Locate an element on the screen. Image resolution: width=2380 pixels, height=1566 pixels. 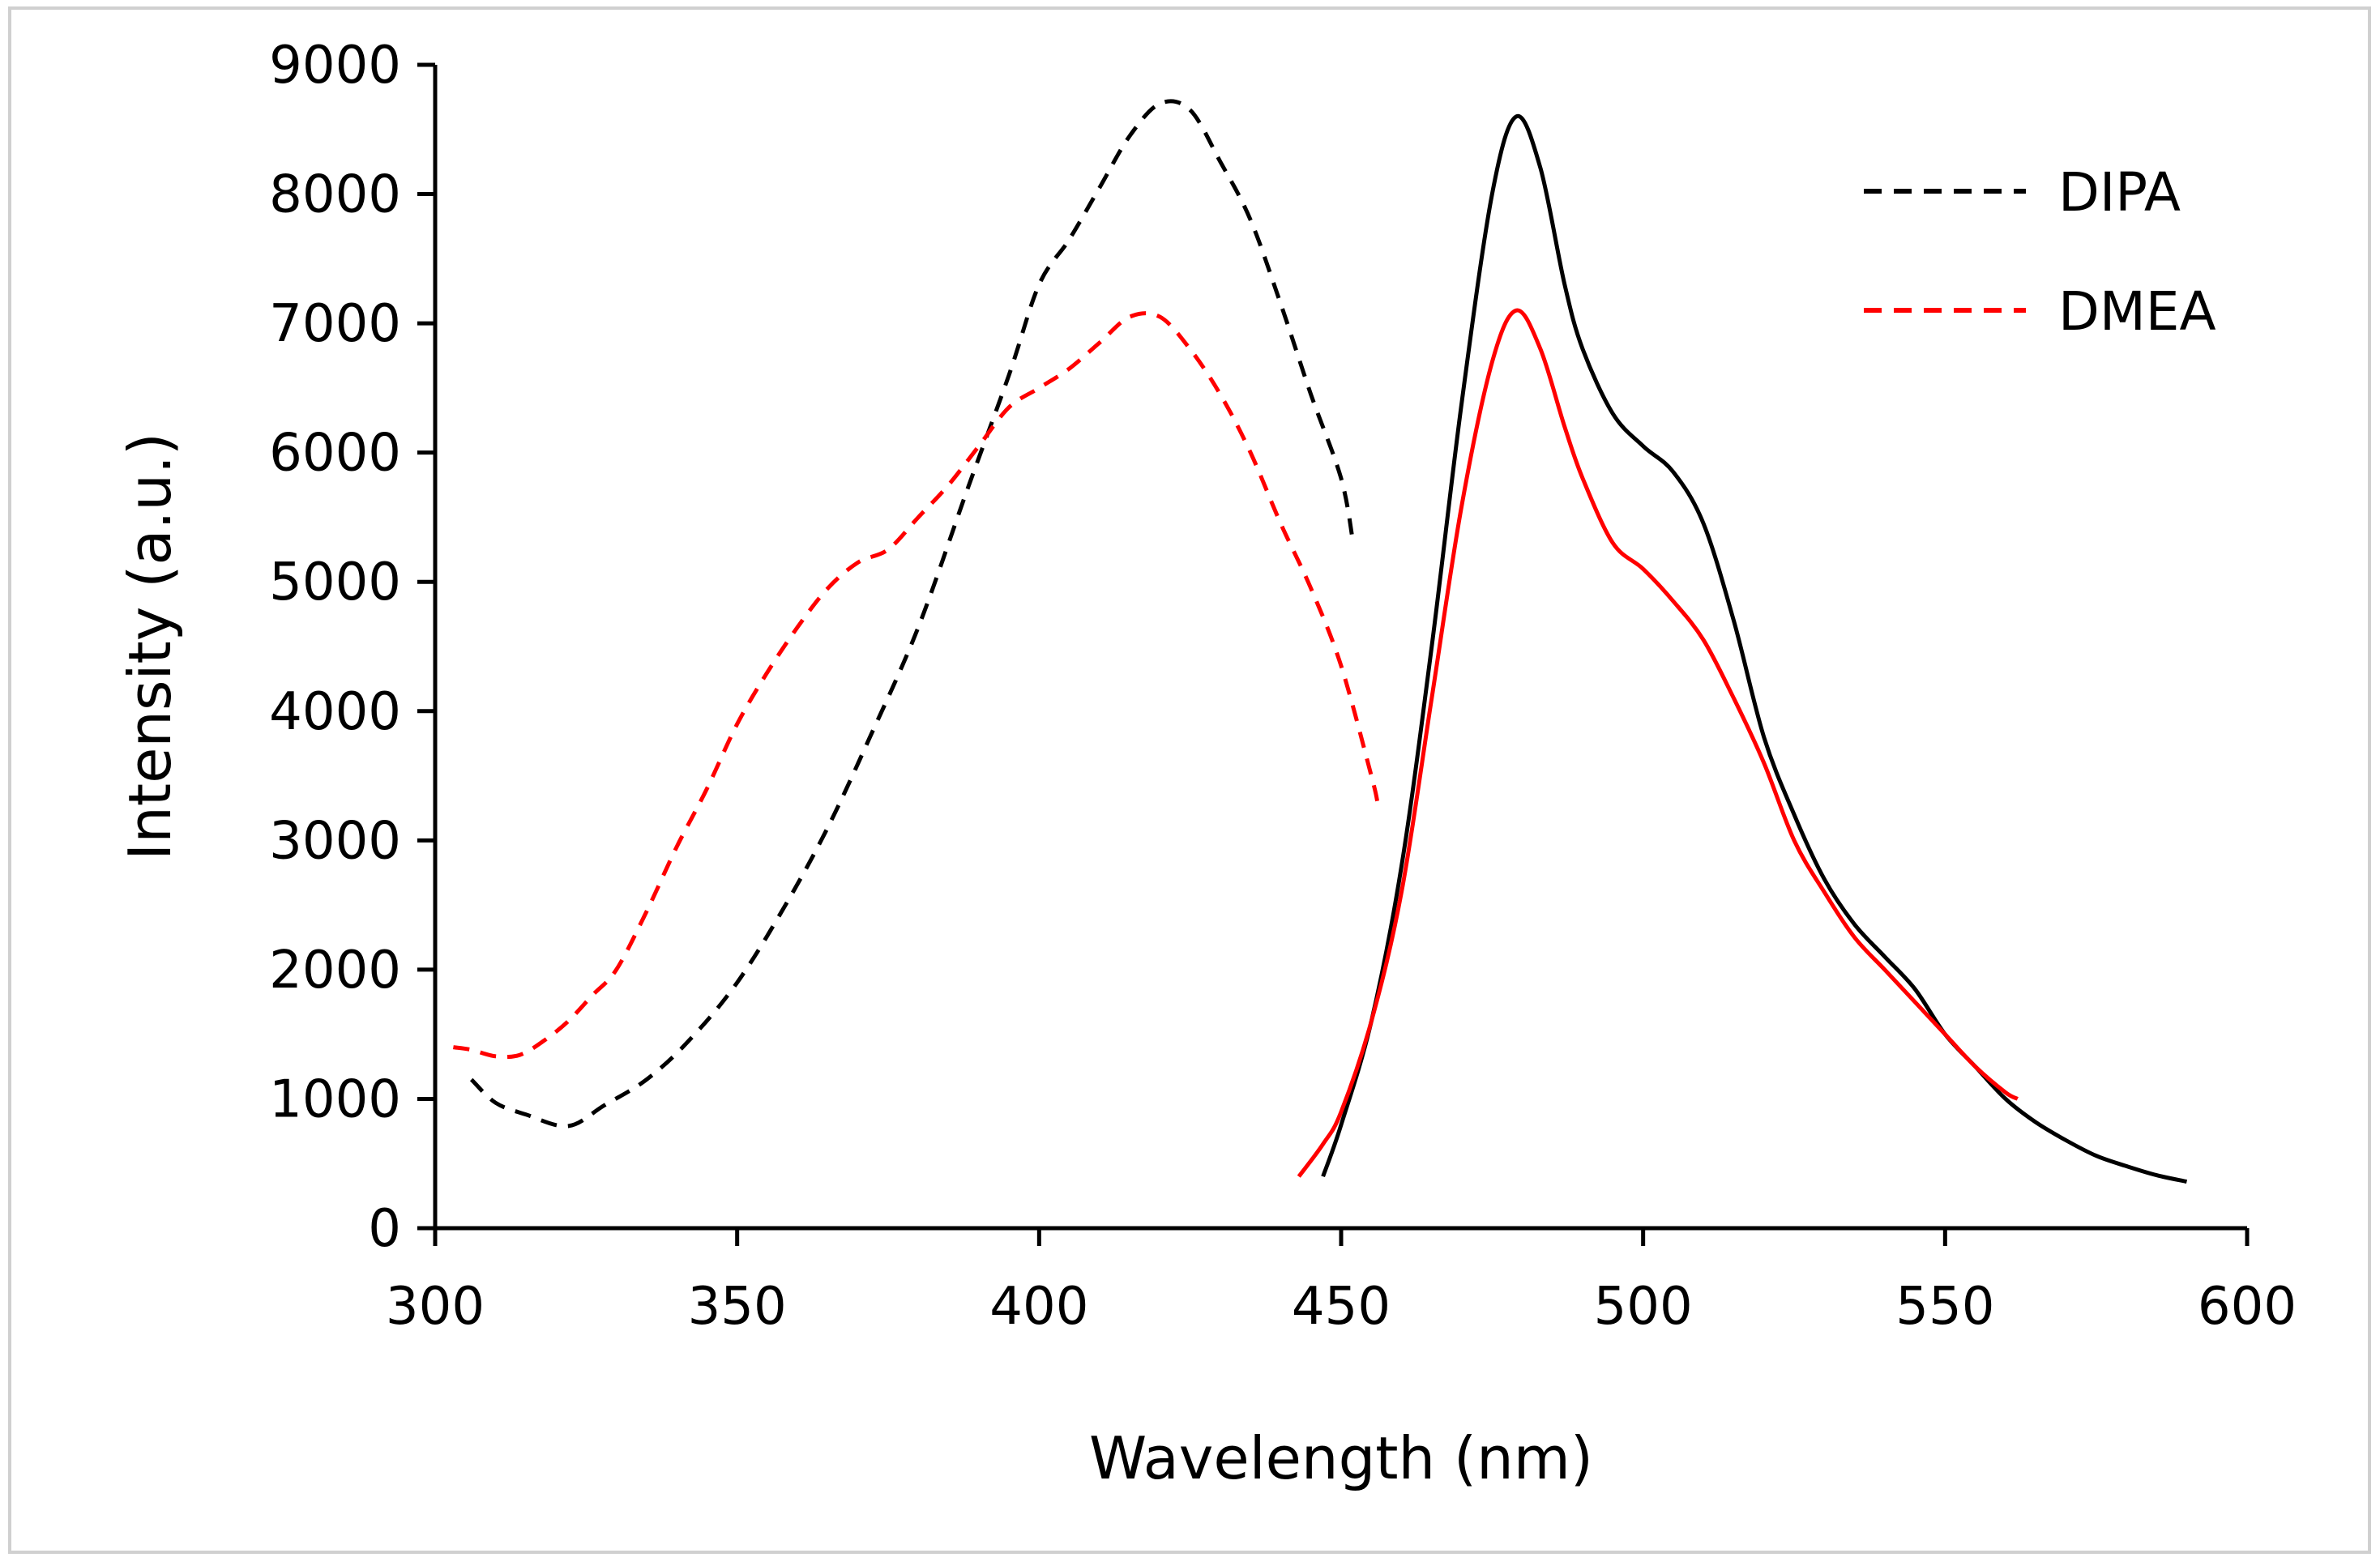
x-tick-label: 350 is located at coordinates (737, 1307).